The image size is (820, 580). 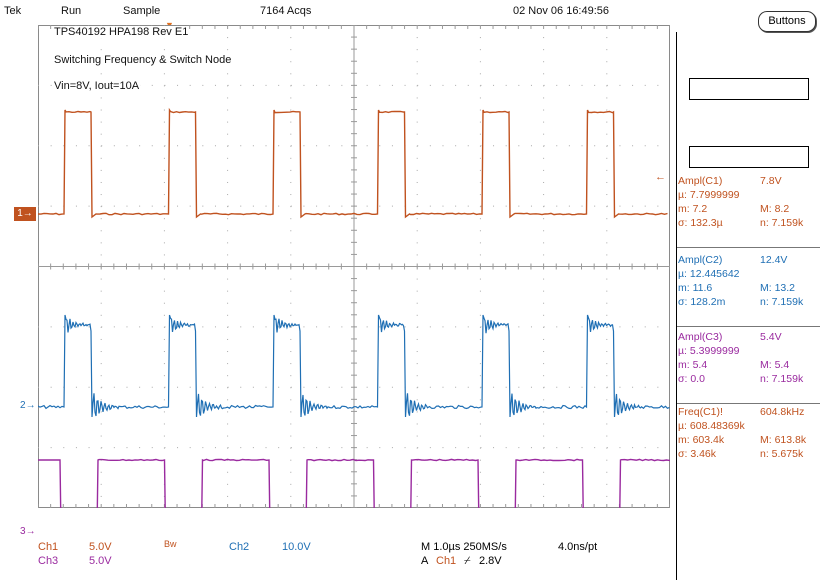 What do you see at coordinates (71, 11) in the screenshot?
I see `run-state: Run` at bounding box center [71, 11].